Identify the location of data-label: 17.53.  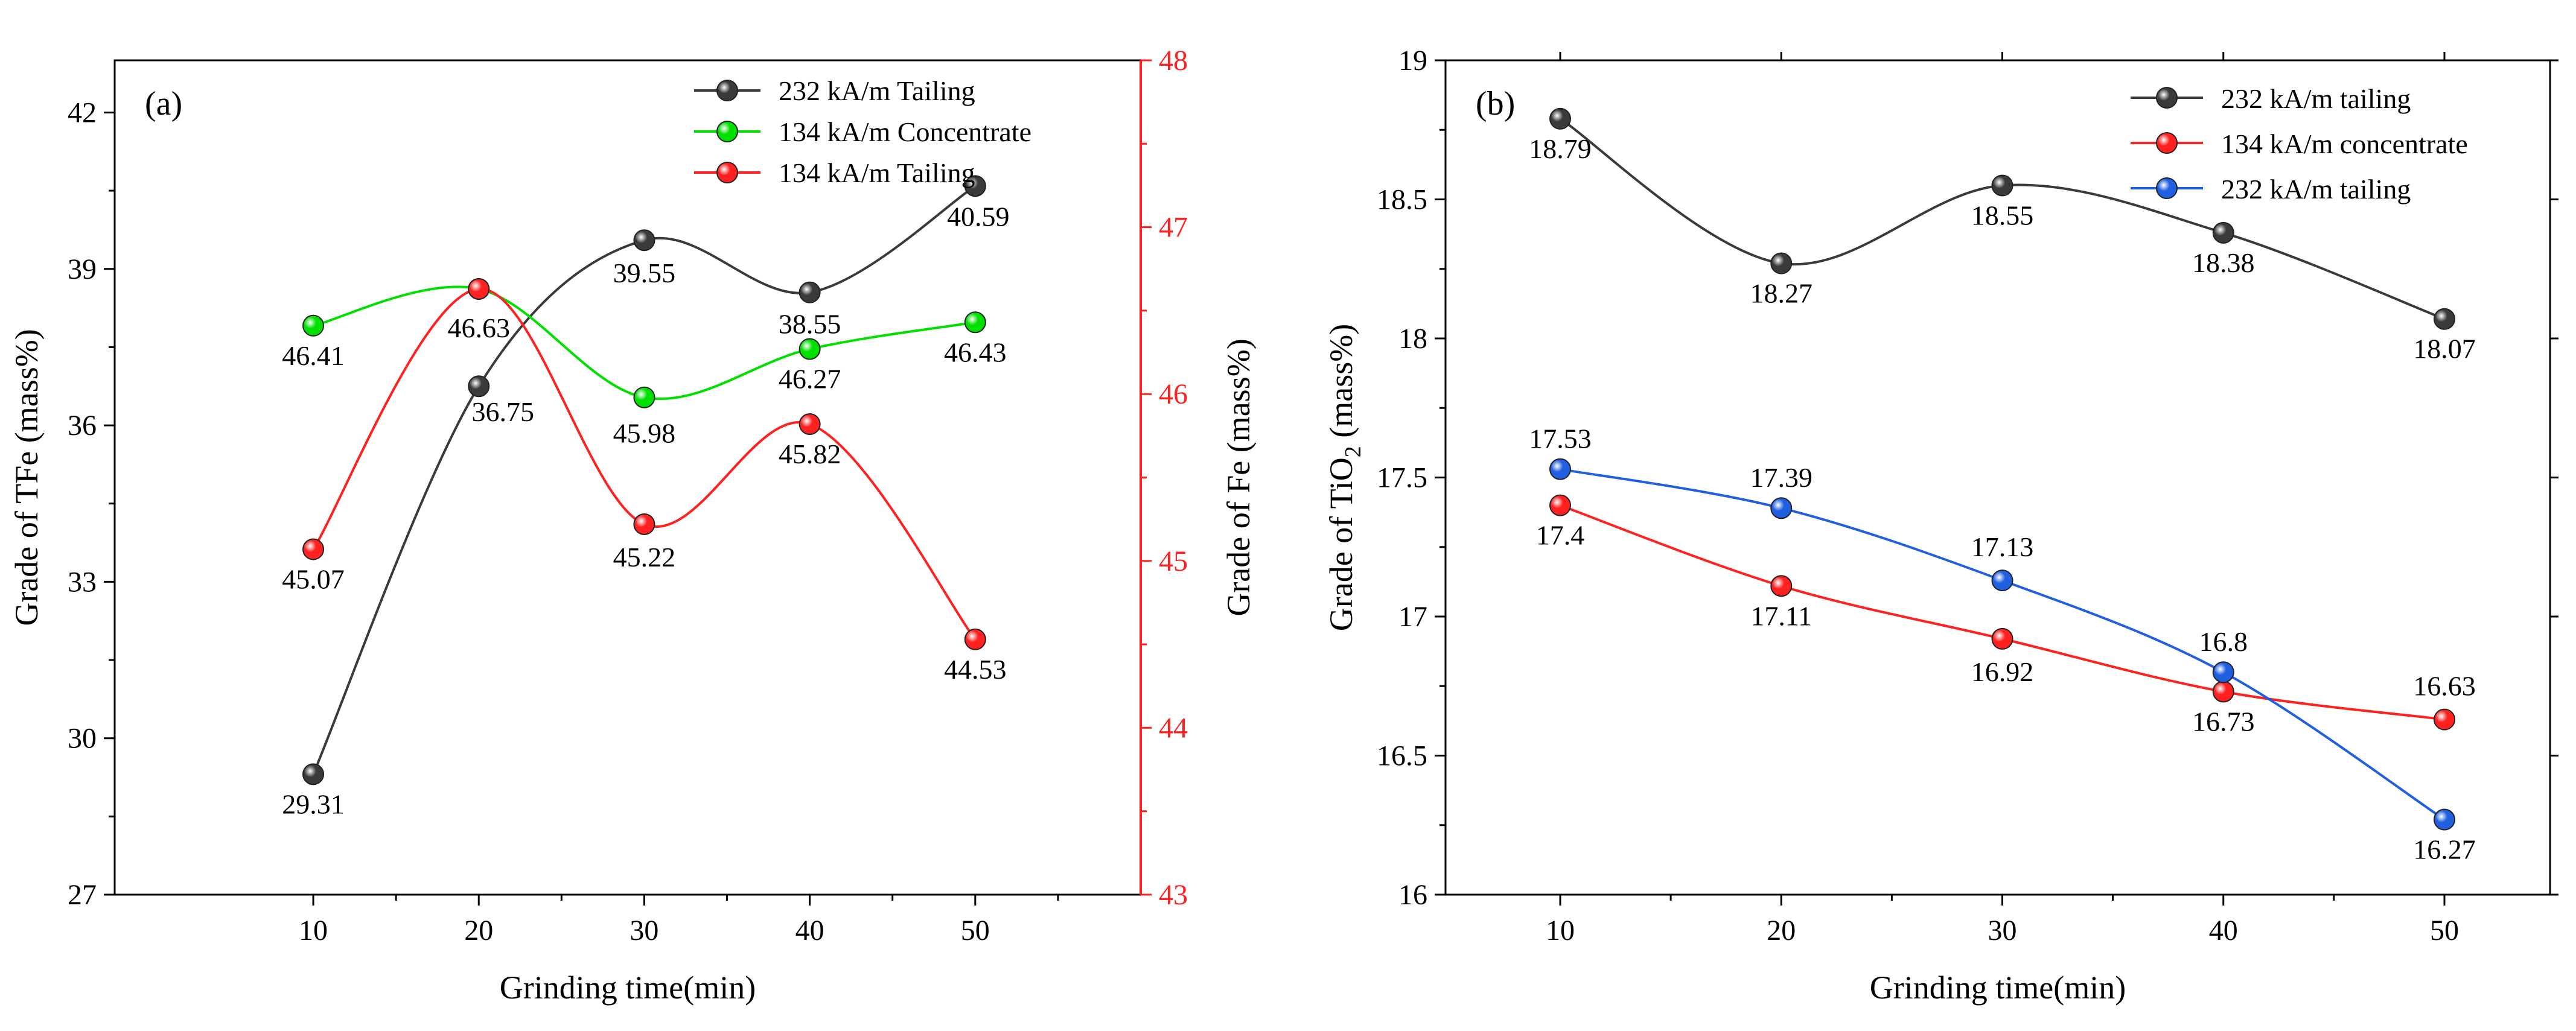
(1560, 439).